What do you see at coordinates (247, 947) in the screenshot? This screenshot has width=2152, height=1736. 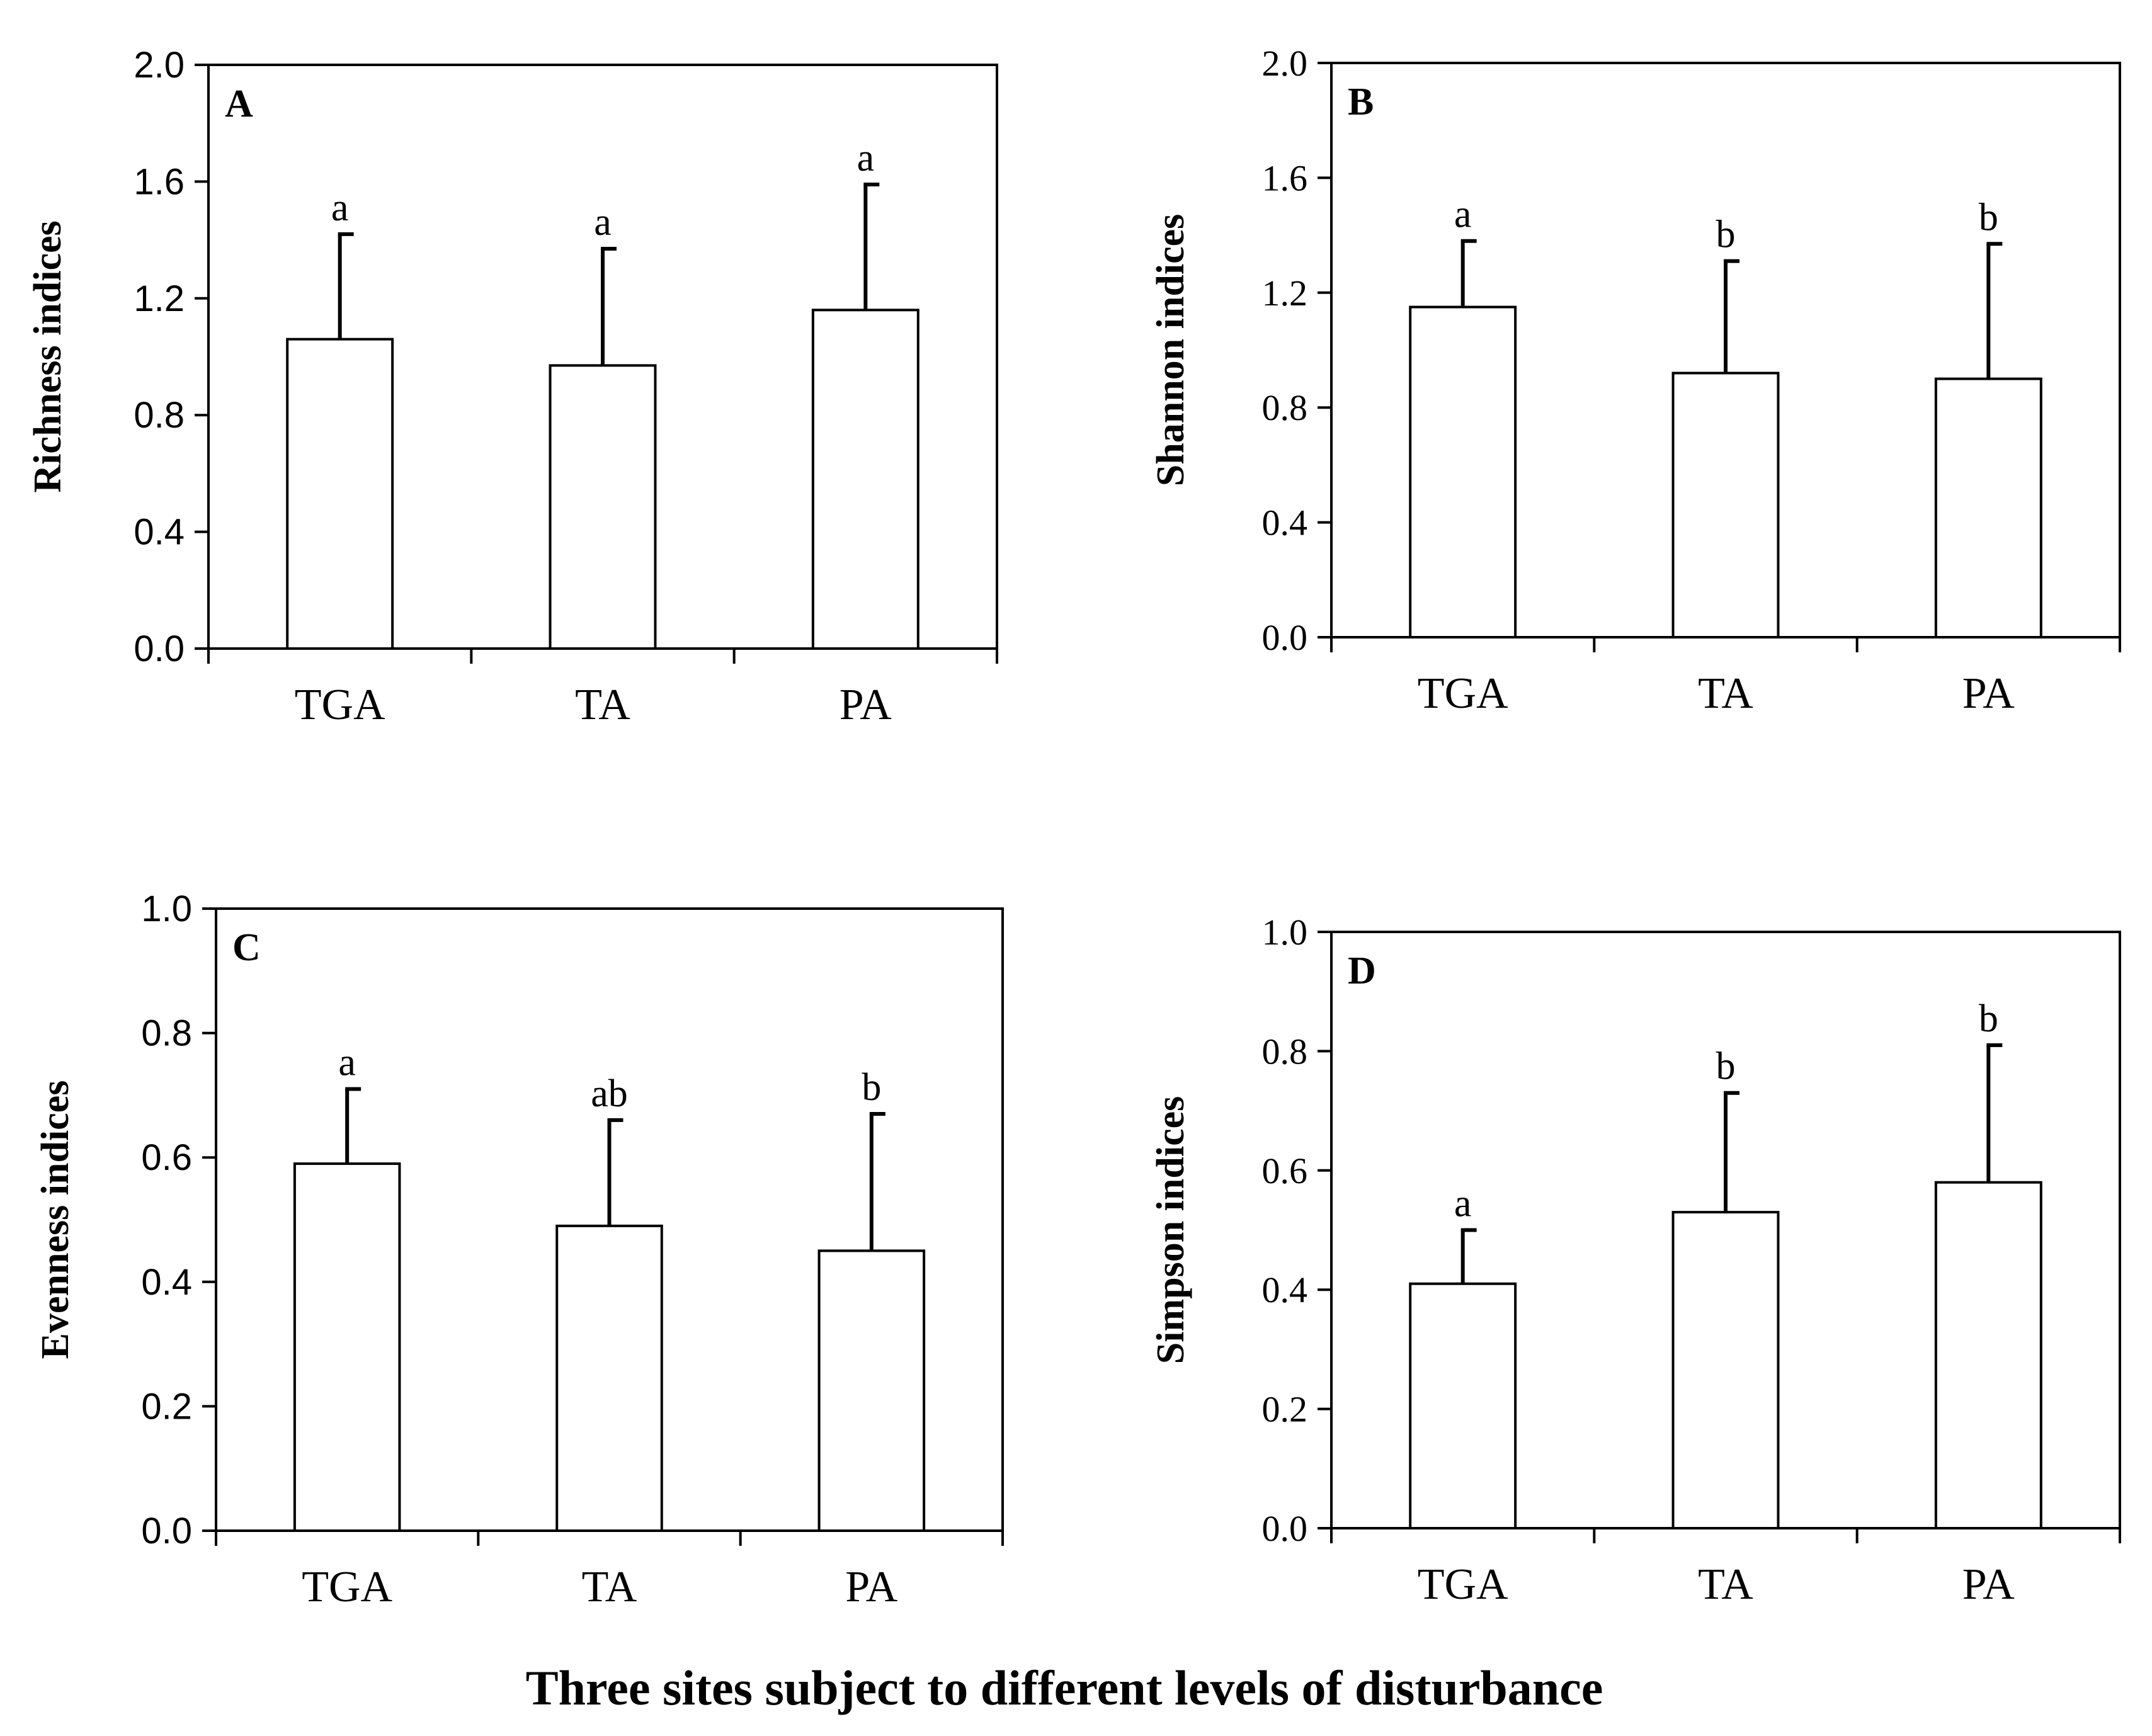 I see `panel-letter: C` at bounding box center [247, 947].